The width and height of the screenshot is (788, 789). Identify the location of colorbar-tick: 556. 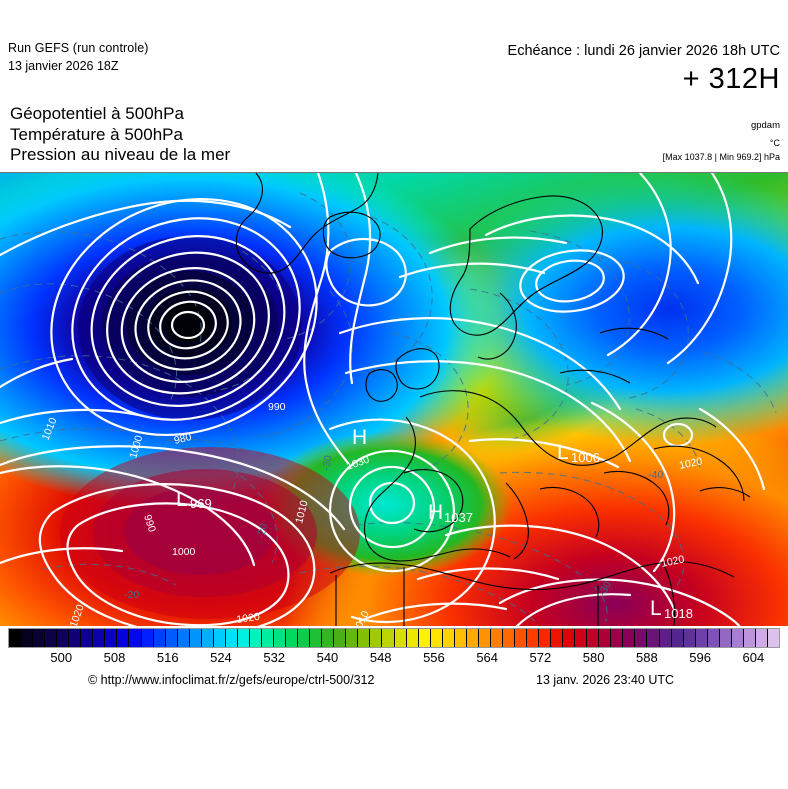
(434, 657).